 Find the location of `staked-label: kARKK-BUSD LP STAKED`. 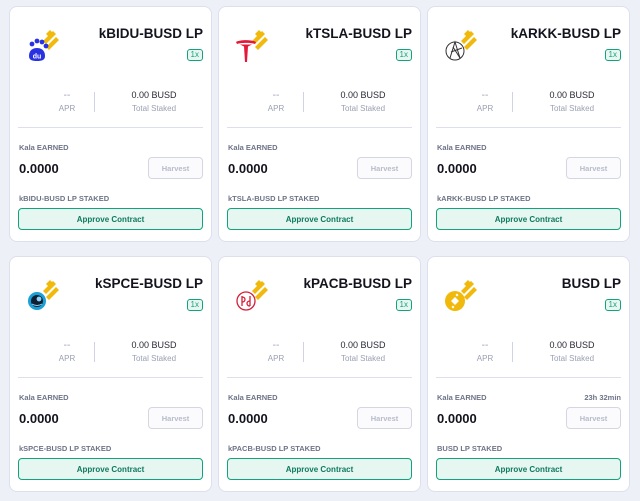

staked-label: kARKK-BUSD LP STAKED is located at coordinates (484, 198).